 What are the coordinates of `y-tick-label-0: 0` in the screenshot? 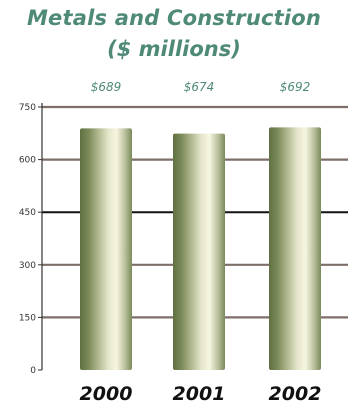 It's located at (33, 371).